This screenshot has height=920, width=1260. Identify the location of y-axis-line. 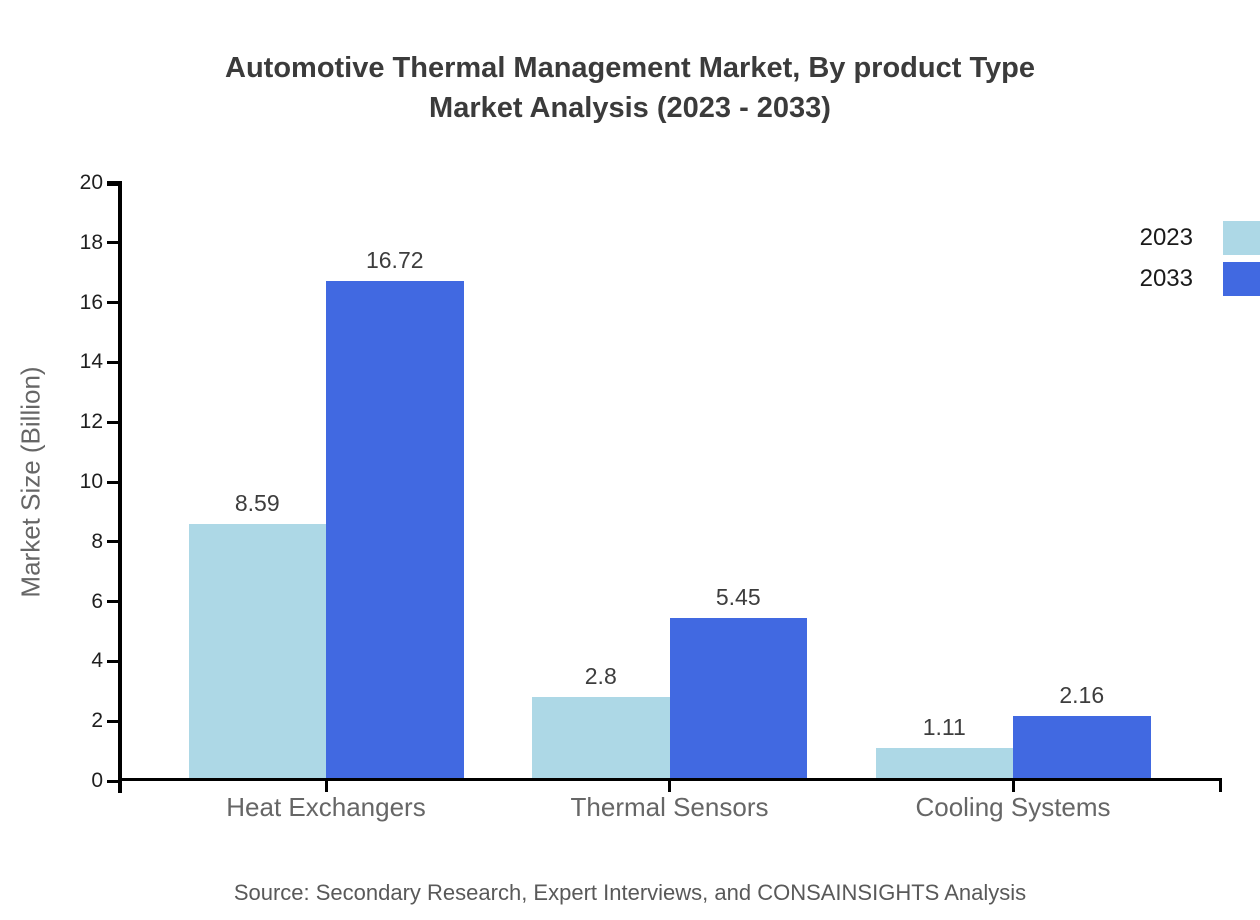
(120, 487).